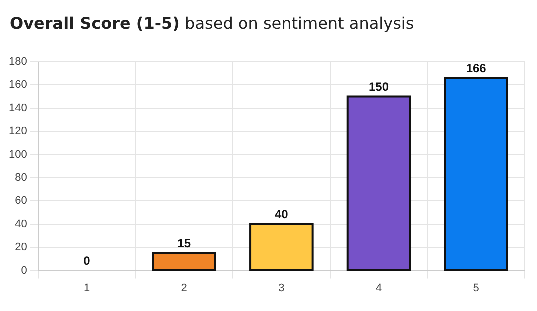 The height and width of the screenshot is (311, 537). I want to click on y-tick-label: 120, so click(18, 132).